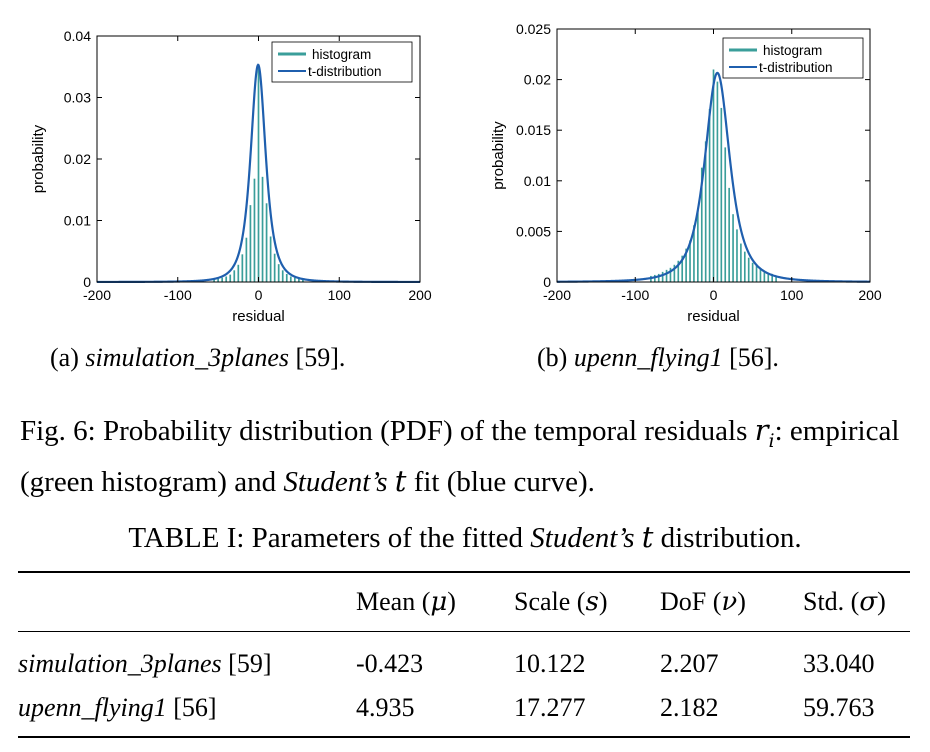 Image resolution: width=930 pixels, height=752 pixels. What do you see at coordinates (648, 357) in the screenshot?
I see `subcaption-b-name: upenn_flying1` at bounding box center [648, 357].